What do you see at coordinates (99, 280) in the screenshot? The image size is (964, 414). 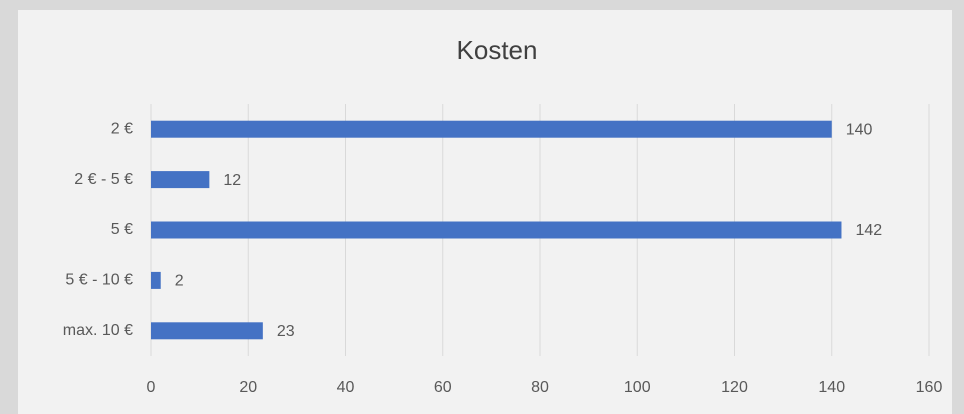 I see `y-tick-label: 5 € - 10 €` at bounding box center [99, 280].